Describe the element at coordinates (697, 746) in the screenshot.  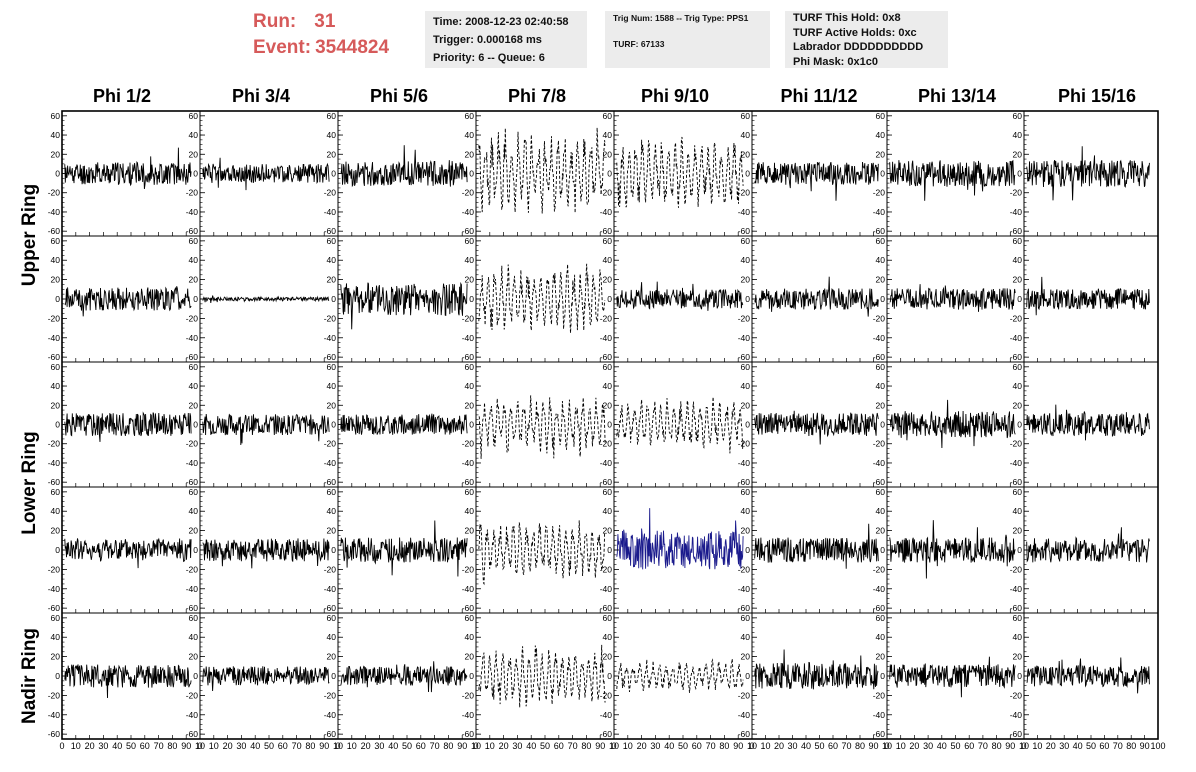
I see `x-tick-label: 60` at that location.